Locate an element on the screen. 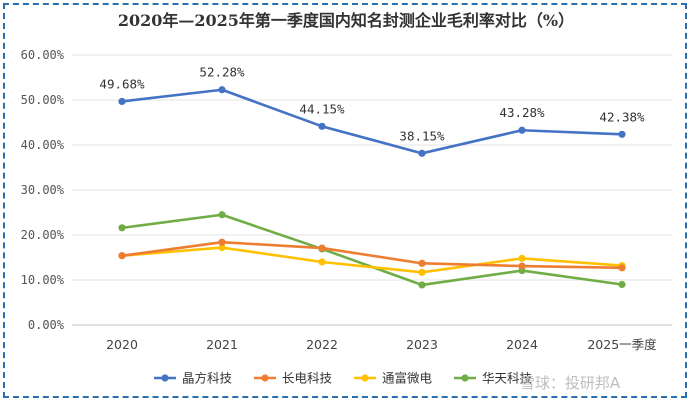 This screenshot has width=692, height=403. x-tick-label: 2023 is located at coordinates (422, 344).